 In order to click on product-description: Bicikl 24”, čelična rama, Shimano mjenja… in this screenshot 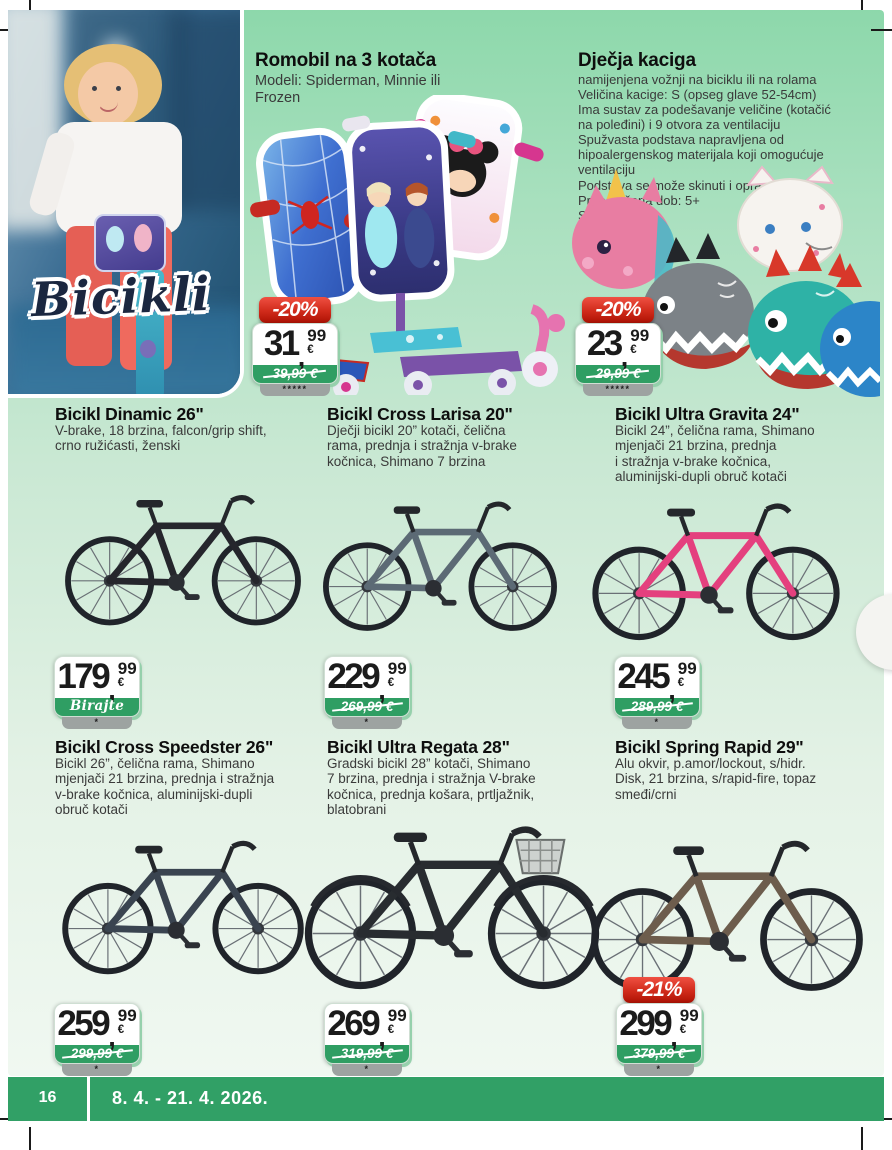, I will do `click(715, 453)`.